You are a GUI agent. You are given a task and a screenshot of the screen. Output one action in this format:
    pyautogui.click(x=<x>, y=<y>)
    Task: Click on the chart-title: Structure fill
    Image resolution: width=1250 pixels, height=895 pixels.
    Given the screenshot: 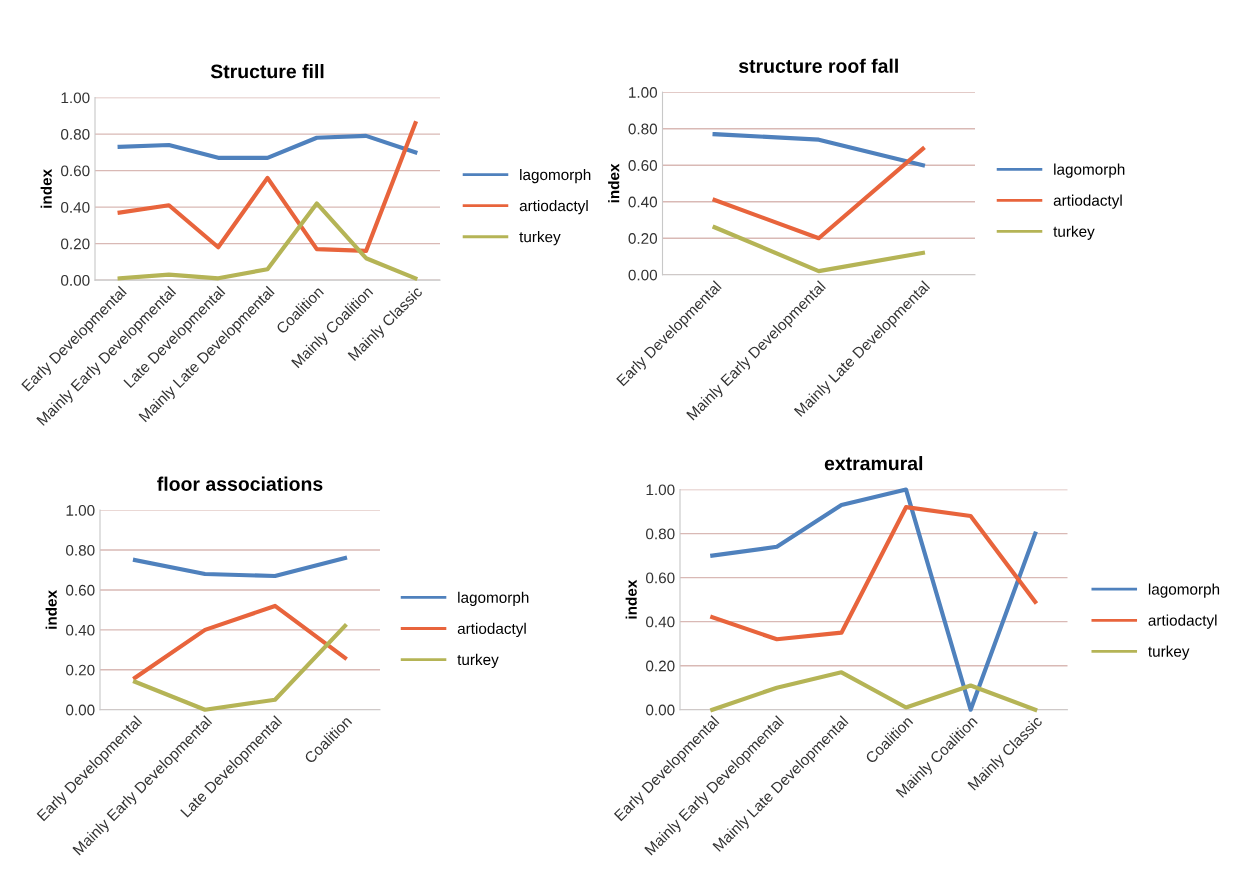 What is the action you would take?
    pyautogui.click(x=267, y=71)
    